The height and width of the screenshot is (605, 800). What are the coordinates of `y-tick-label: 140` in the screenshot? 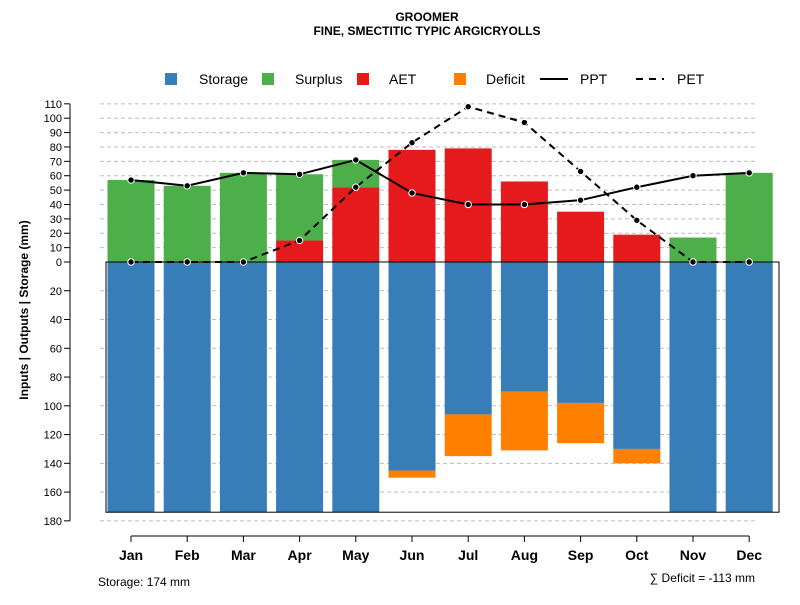 It's located at (53, 464).